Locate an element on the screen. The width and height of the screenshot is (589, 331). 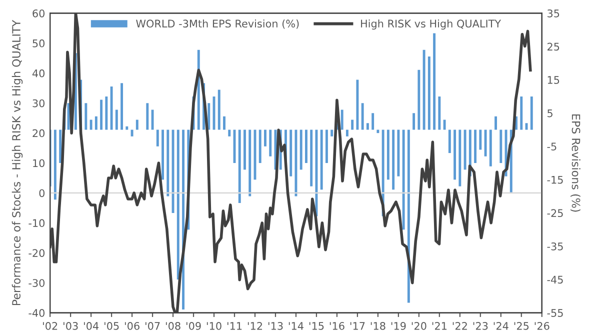
x-tick-label: '23 is located at coordinates (480, 326).